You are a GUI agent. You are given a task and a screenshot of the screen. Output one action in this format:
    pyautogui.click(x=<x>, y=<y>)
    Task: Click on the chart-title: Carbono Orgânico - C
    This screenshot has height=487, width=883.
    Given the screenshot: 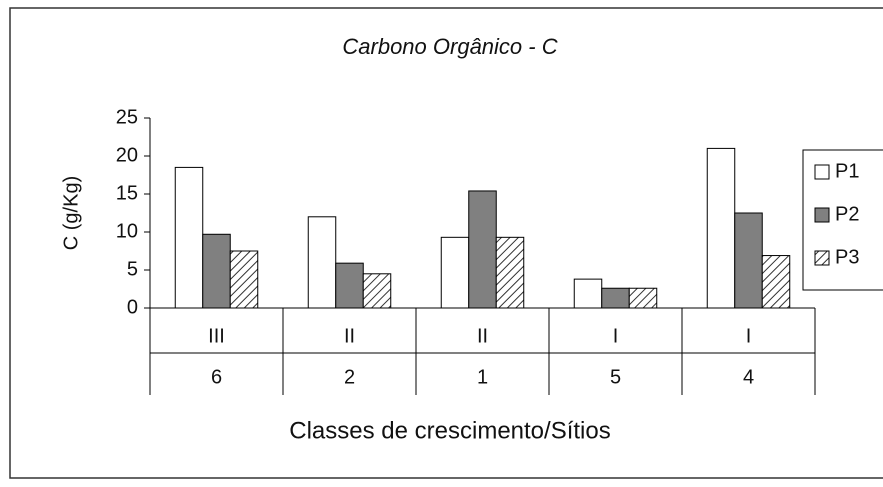 What is the action you would take?
    pyautogui.click(x=449, y=46)
    